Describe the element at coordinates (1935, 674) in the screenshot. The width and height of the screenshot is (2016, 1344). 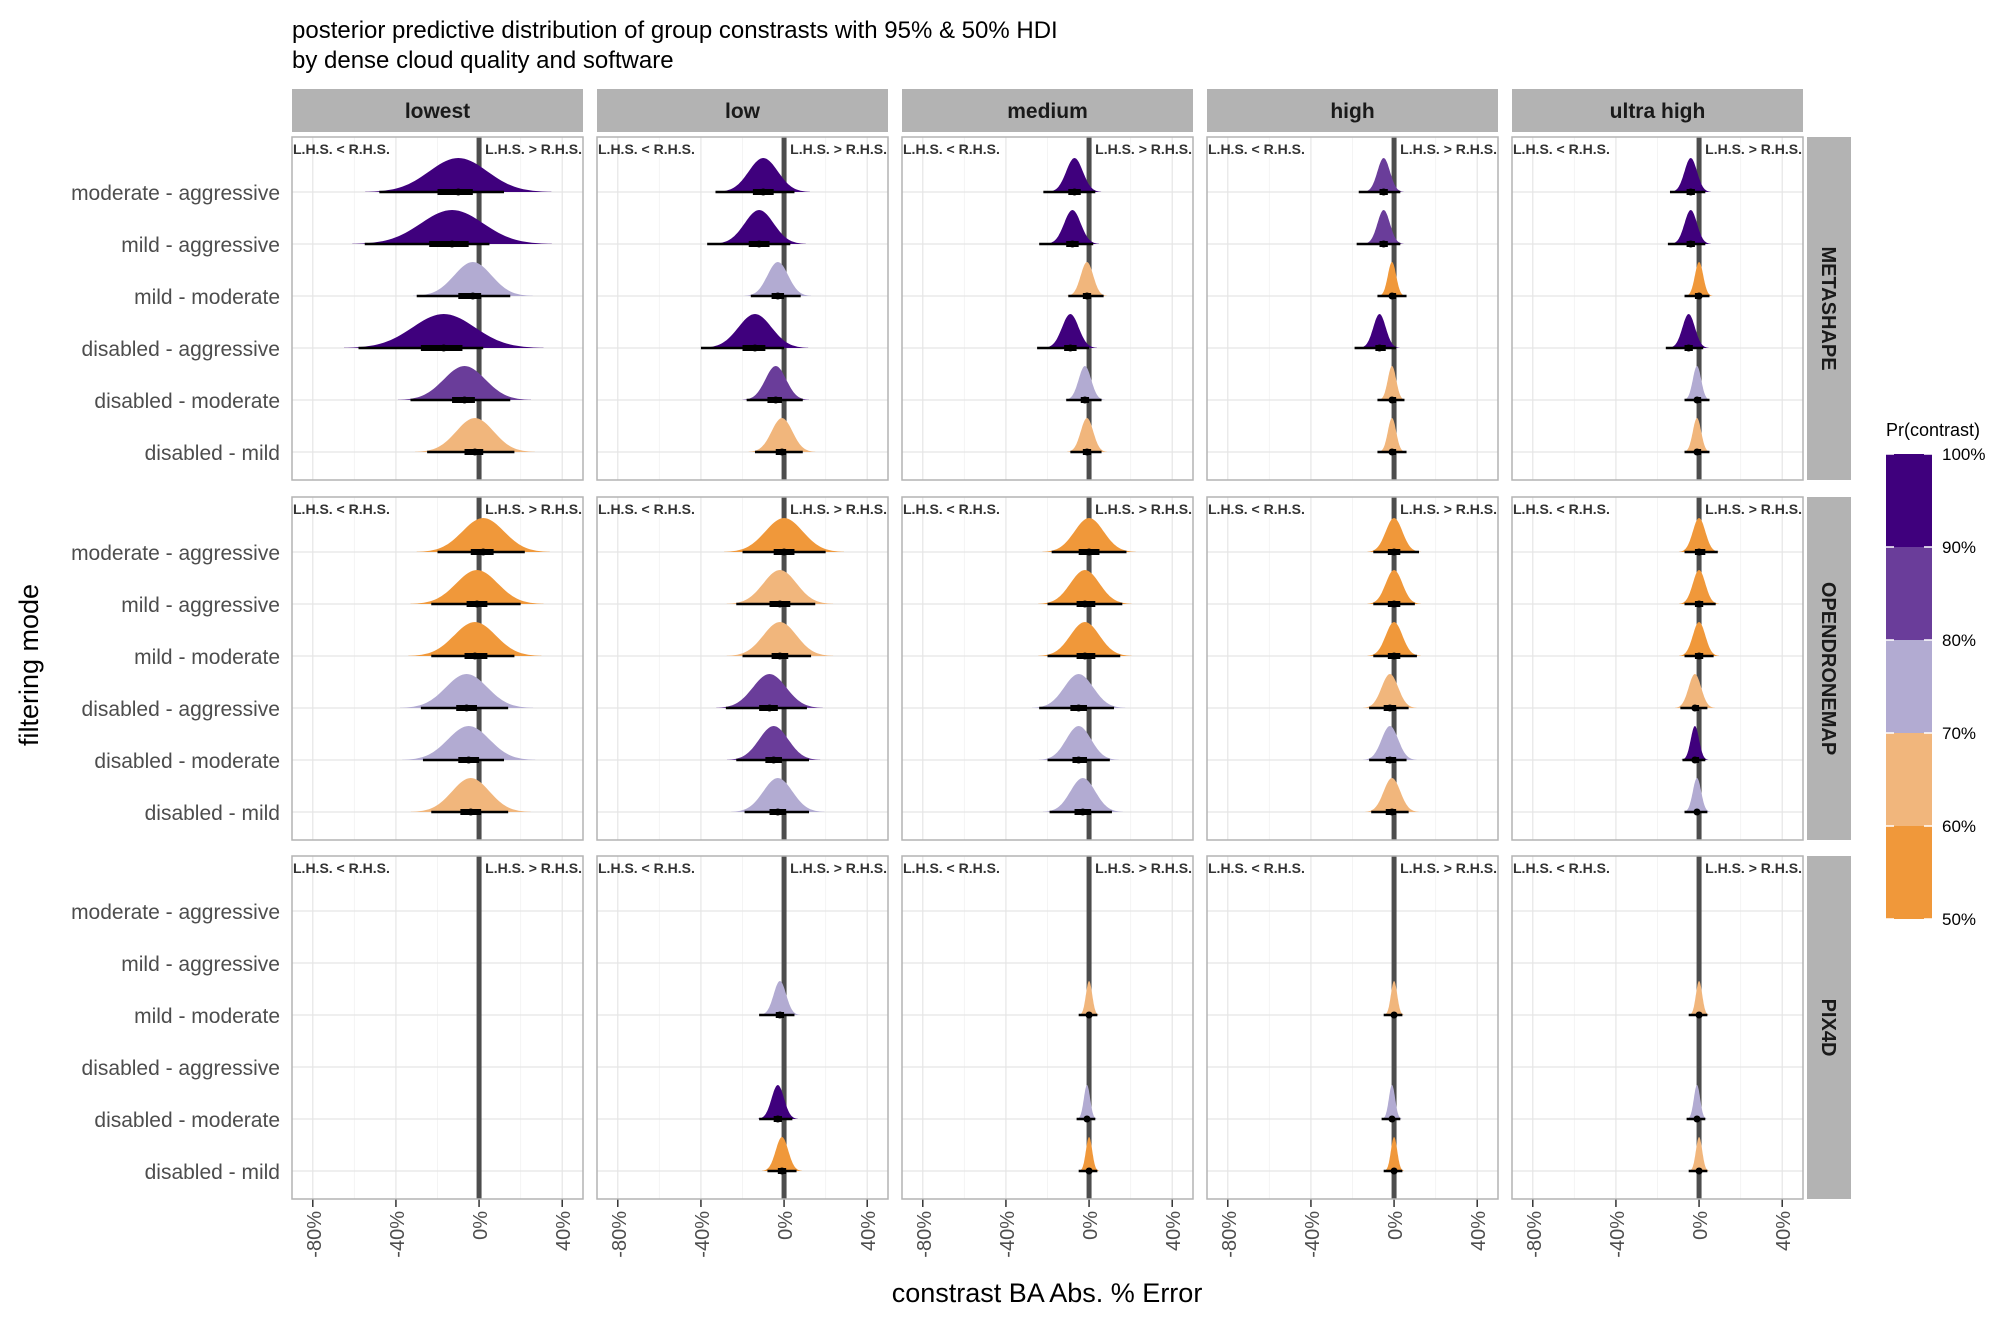
I see `legend: Pr(contrast) 100% 90% 80% 70% 60% 50%` at that location.